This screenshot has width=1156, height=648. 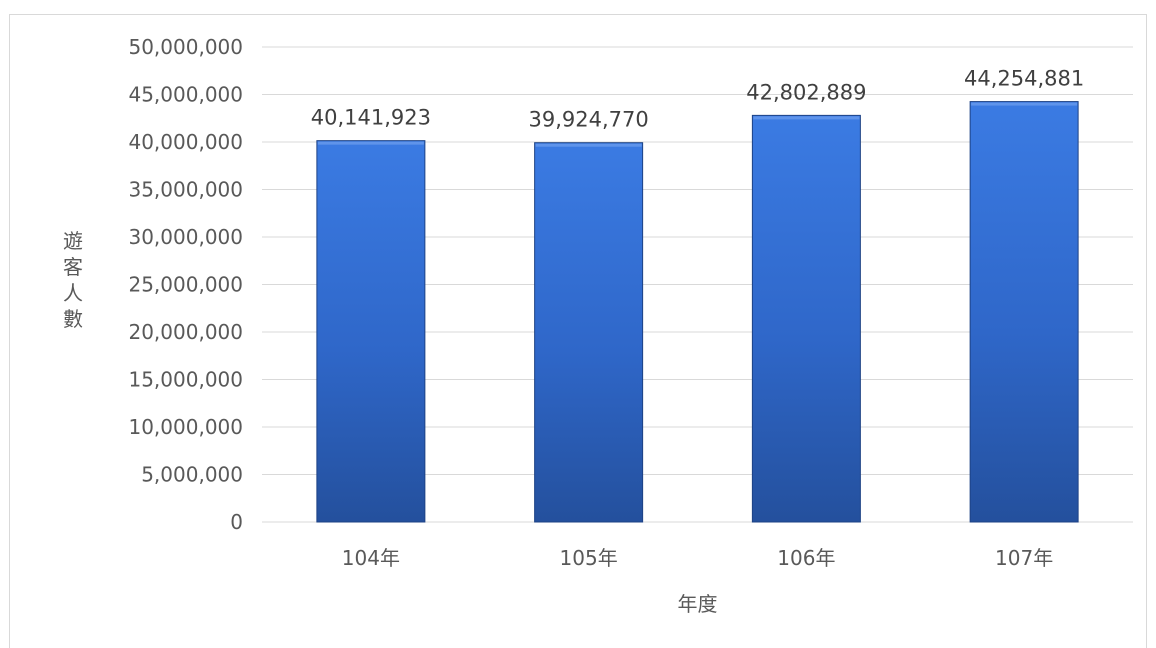 I want to click on y-axis-title: 遊客人數, so click(x=73, y=280).